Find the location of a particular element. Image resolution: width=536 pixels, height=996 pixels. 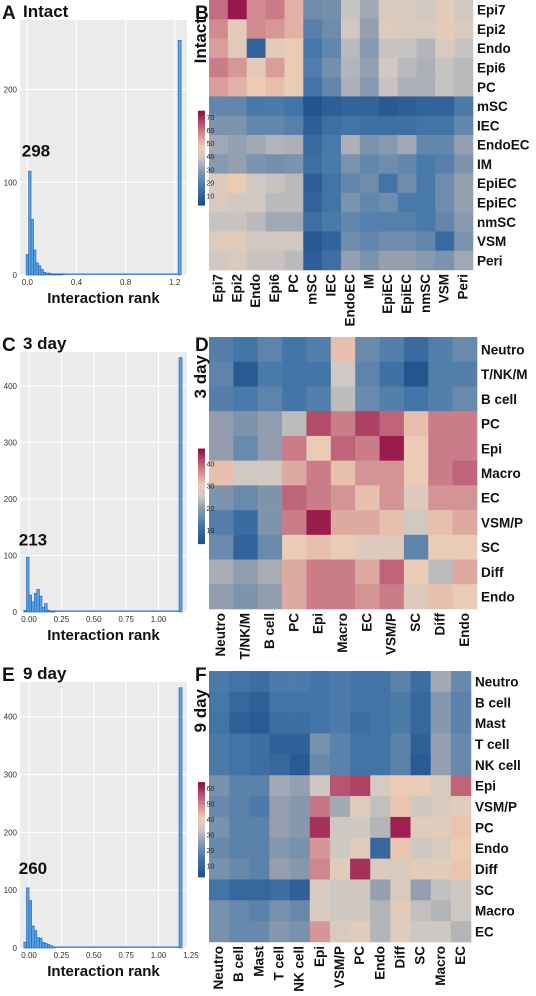

heatmap-row-label: PC is located at coordinates (484, 827).